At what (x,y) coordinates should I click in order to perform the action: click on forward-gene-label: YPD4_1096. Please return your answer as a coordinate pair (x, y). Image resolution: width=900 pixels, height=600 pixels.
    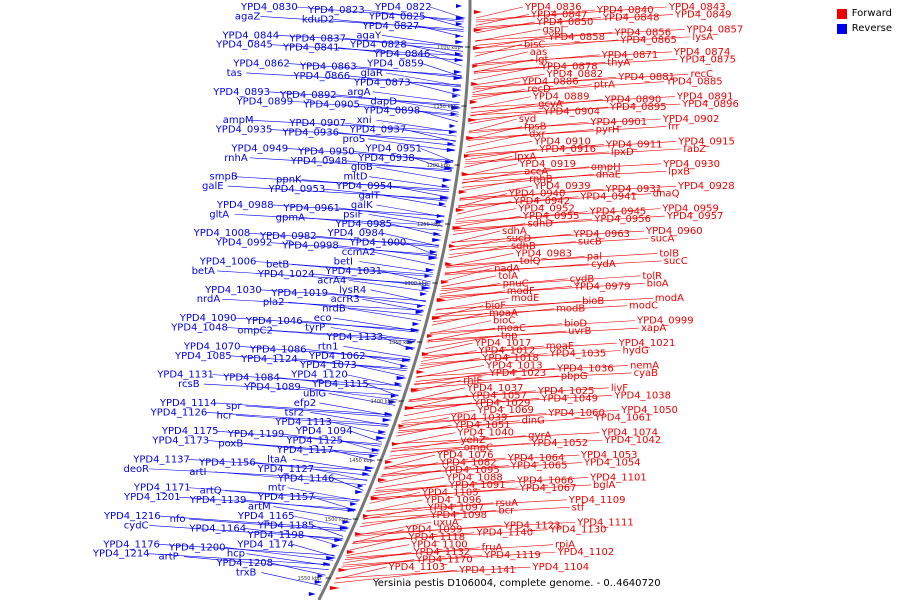
    Looking at the image, I should click on (453, 500).